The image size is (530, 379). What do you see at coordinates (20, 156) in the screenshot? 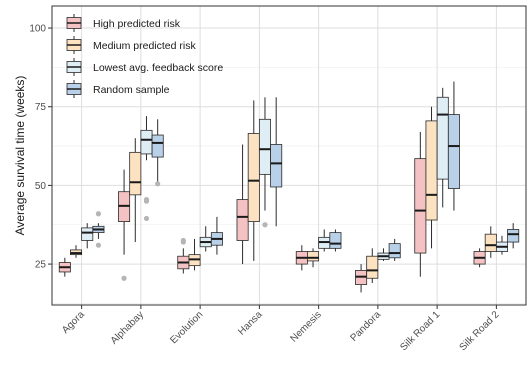
I see `y-axis-title: Average survival time (weeks)` at bounding box center [20, 156].